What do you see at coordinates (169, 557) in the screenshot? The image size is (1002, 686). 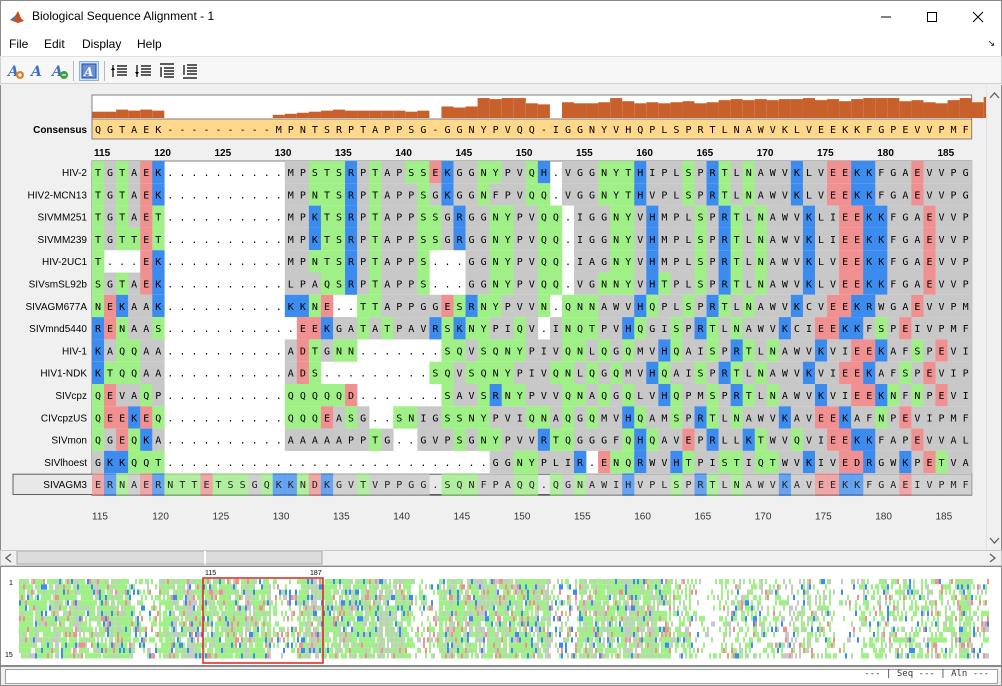 I see `horizontal-scroll-thumb` at bounding box center [169, 557].